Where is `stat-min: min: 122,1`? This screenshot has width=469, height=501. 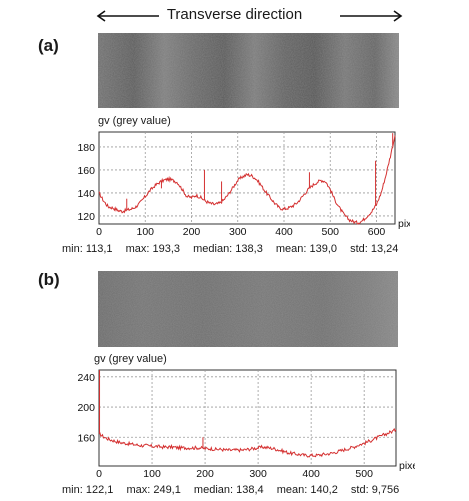
stat-min: min: 122,1 is located at coordinates (88, 490).